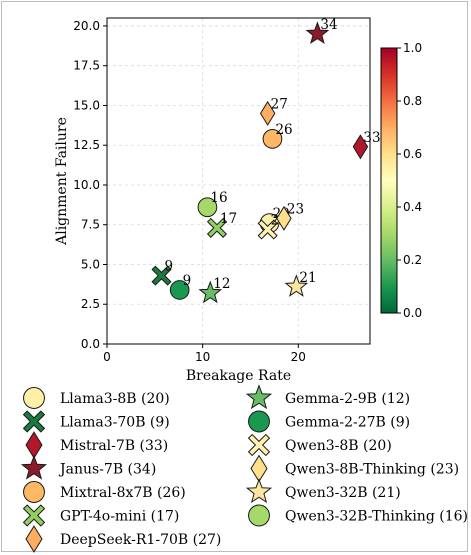 This screenshot has height=555, width=471. Describe the element at coordinates (169, 267) in the screenshot. I see `data-point-label-1: 9` at that location.